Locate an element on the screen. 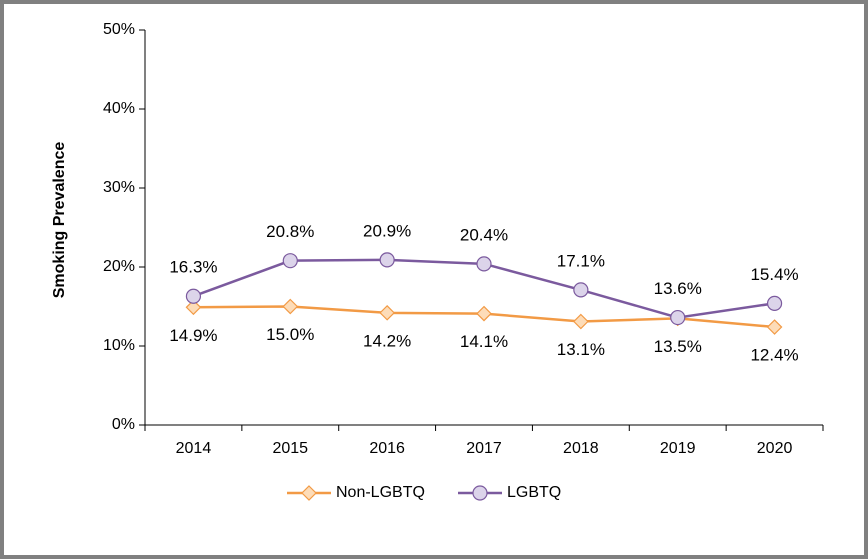 The height and width of the screenshot is (559, 868). data-label: 17.1% is located at coordinates (581, 260).